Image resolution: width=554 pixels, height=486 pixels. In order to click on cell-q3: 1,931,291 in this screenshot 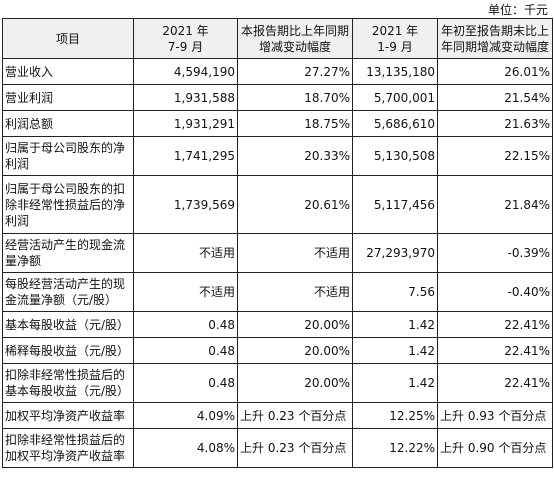, I will do `click(185, 123)`.